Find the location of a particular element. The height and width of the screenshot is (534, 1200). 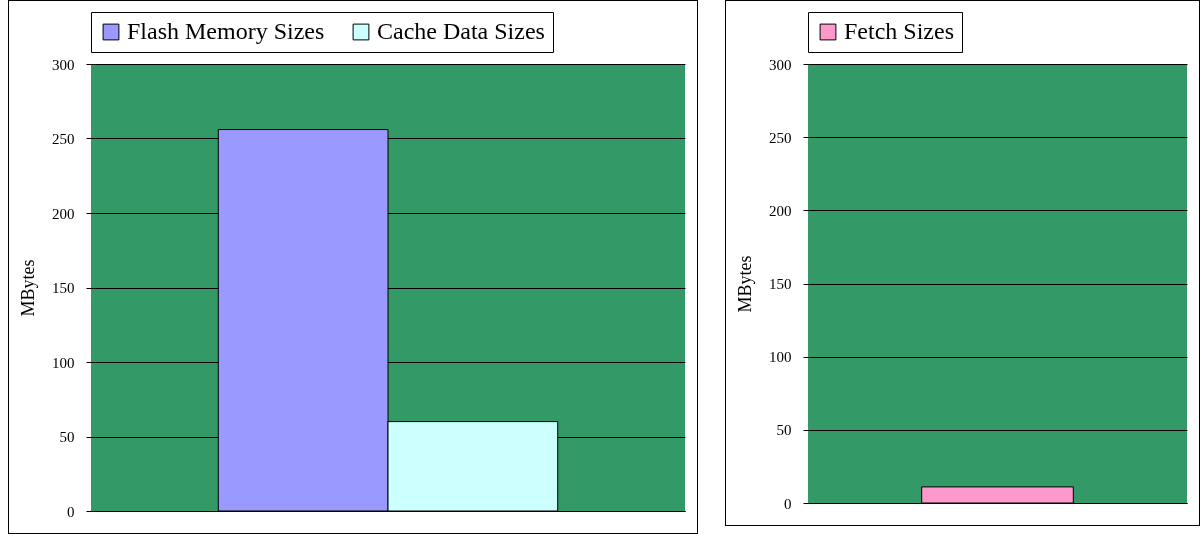

legend-label: Flash Memory Sizes is located at coordinates (226, 31).